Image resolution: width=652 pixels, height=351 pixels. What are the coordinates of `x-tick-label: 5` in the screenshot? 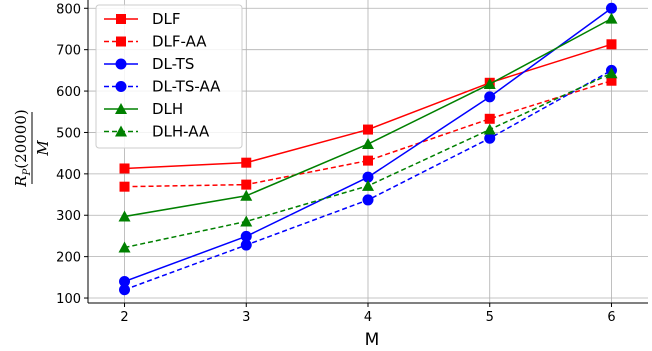 It's located at (490, 317).